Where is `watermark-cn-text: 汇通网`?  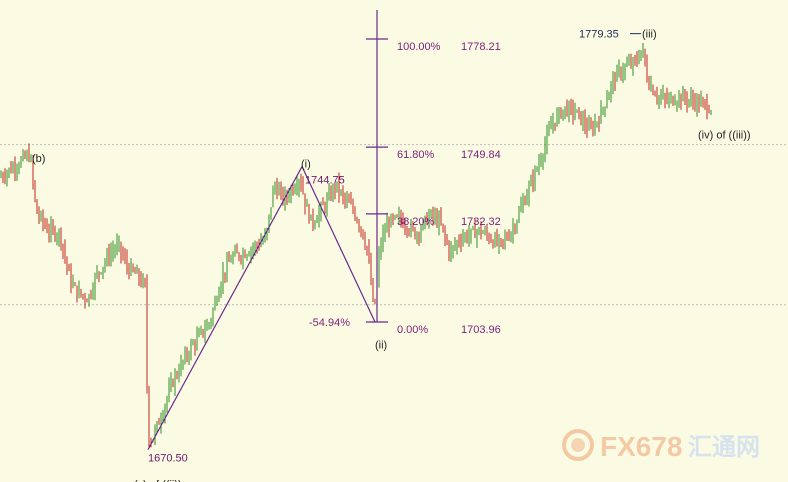 watermark-cn-text: 汇通网 is located at coordinates (724, 447).